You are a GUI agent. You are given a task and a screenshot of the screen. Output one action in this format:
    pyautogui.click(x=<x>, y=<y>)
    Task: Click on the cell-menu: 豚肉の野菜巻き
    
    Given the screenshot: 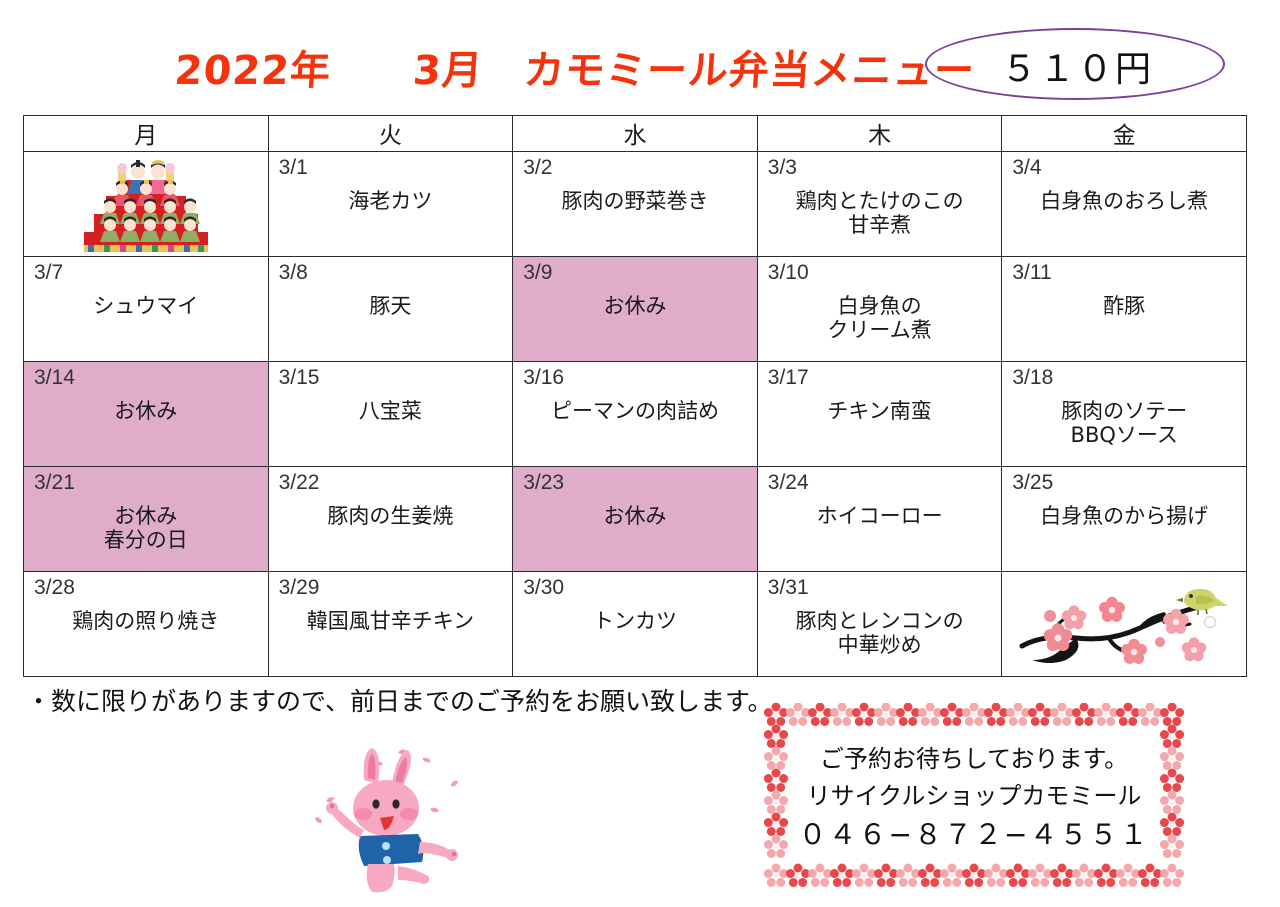 What is the action you would take?
    pyautogui.click(x=635, y=201)
    